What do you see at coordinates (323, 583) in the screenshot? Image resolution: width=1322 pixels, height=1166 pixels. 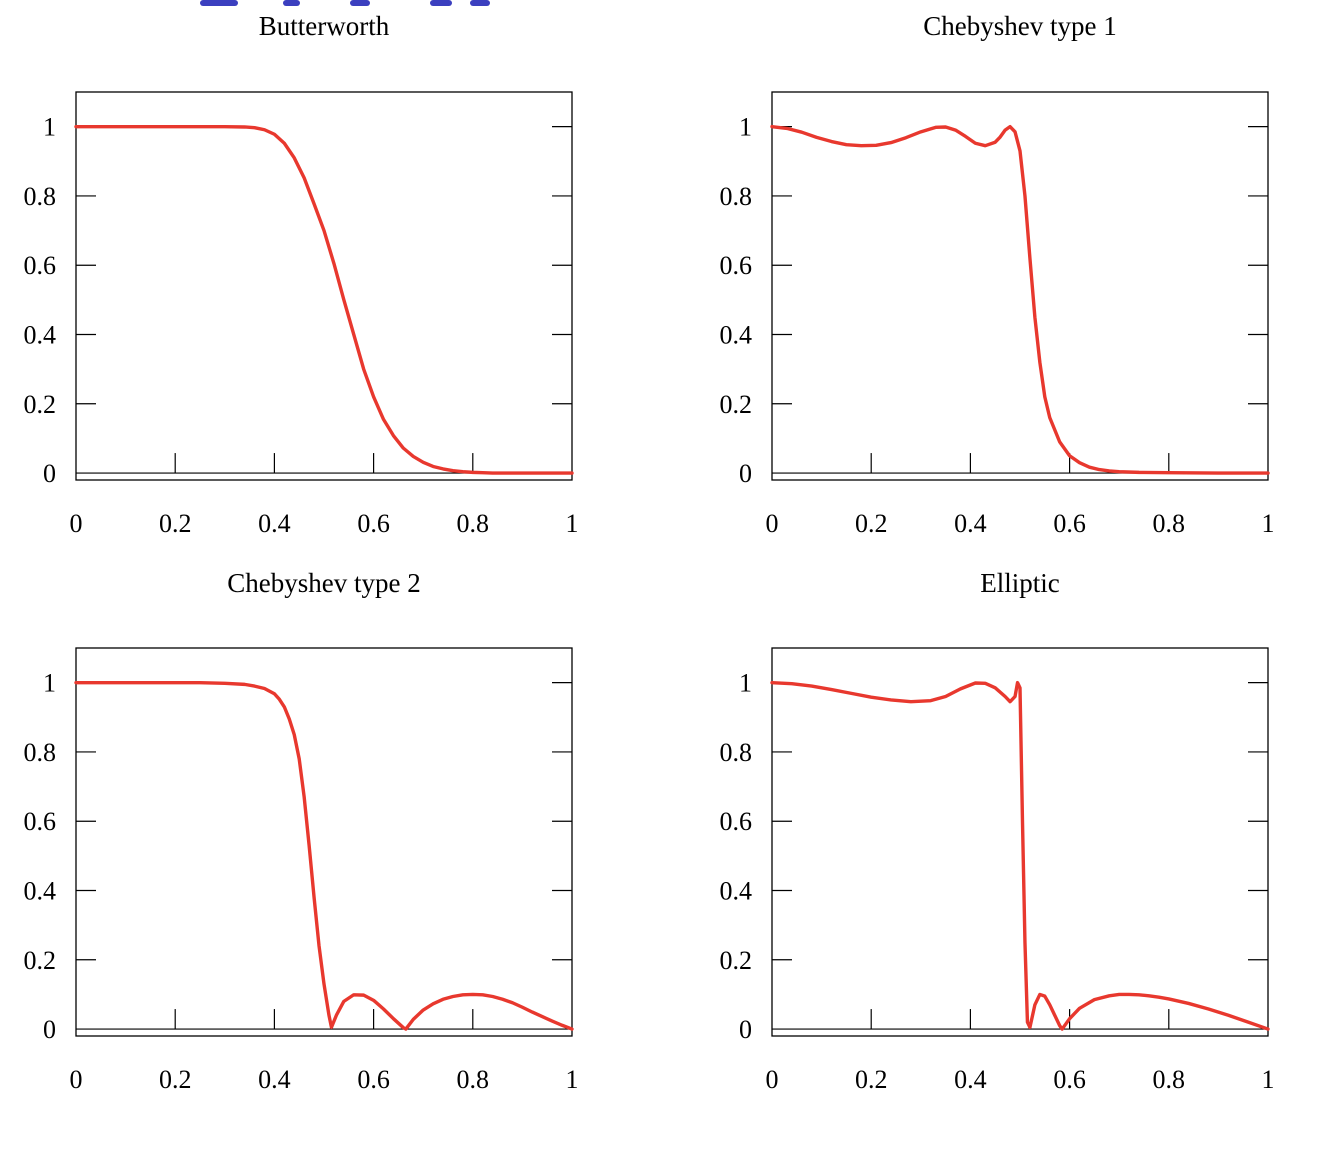 I see `chart-title: Chebyshev type 2` at bounding box center [323, 583].